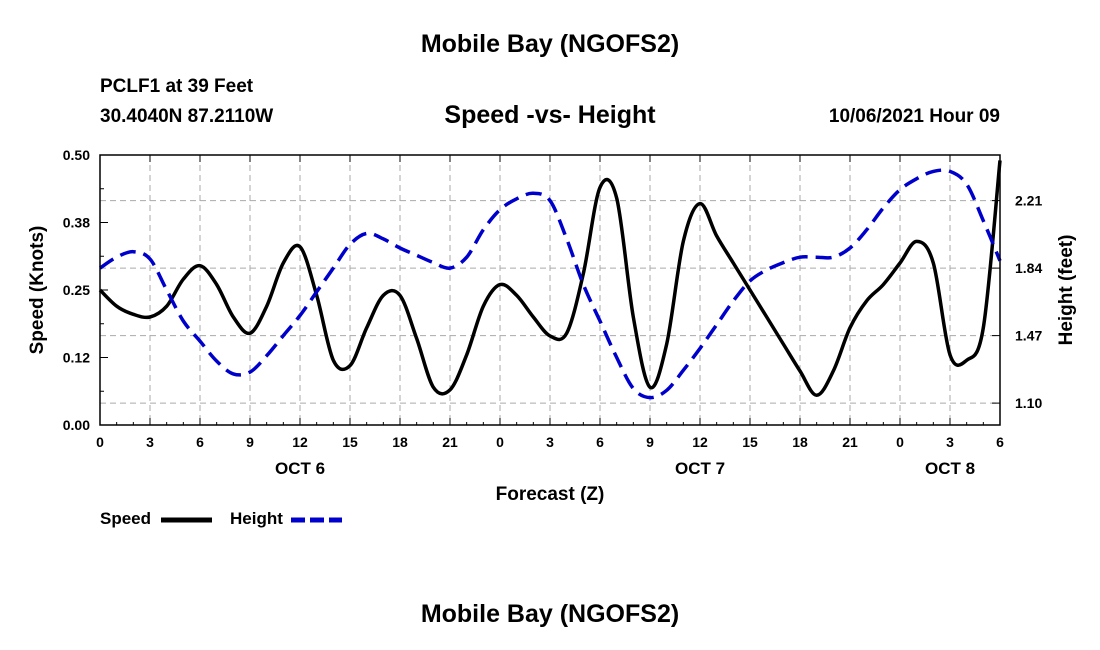 This screenshot has width=1100, height=650. I want to click on legend-speed-label: Speed, so click(126, 518).